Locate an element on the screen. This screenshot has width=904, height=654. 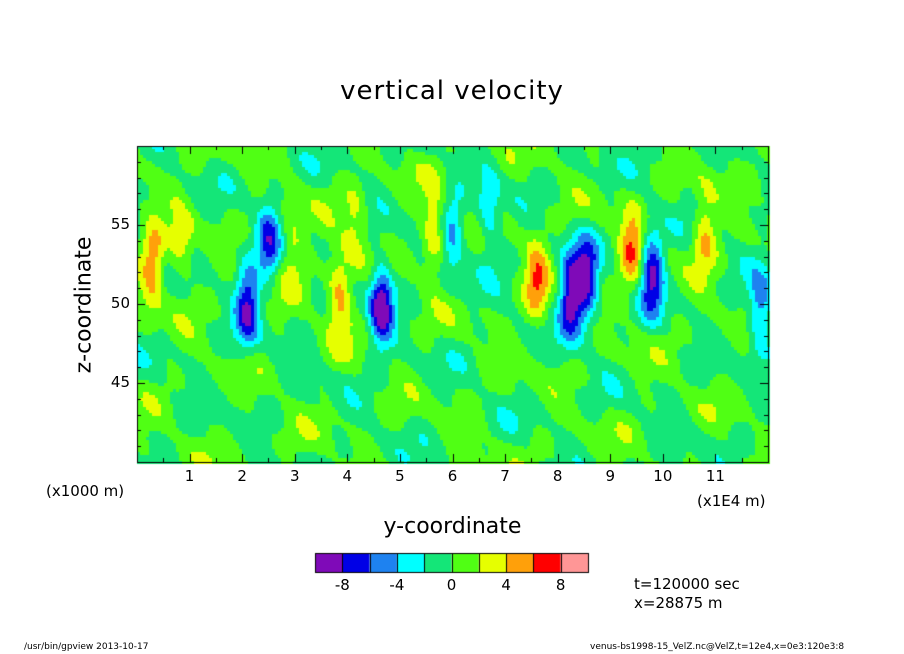
x-tick-label: 2 is located at coordinates (242, 476).